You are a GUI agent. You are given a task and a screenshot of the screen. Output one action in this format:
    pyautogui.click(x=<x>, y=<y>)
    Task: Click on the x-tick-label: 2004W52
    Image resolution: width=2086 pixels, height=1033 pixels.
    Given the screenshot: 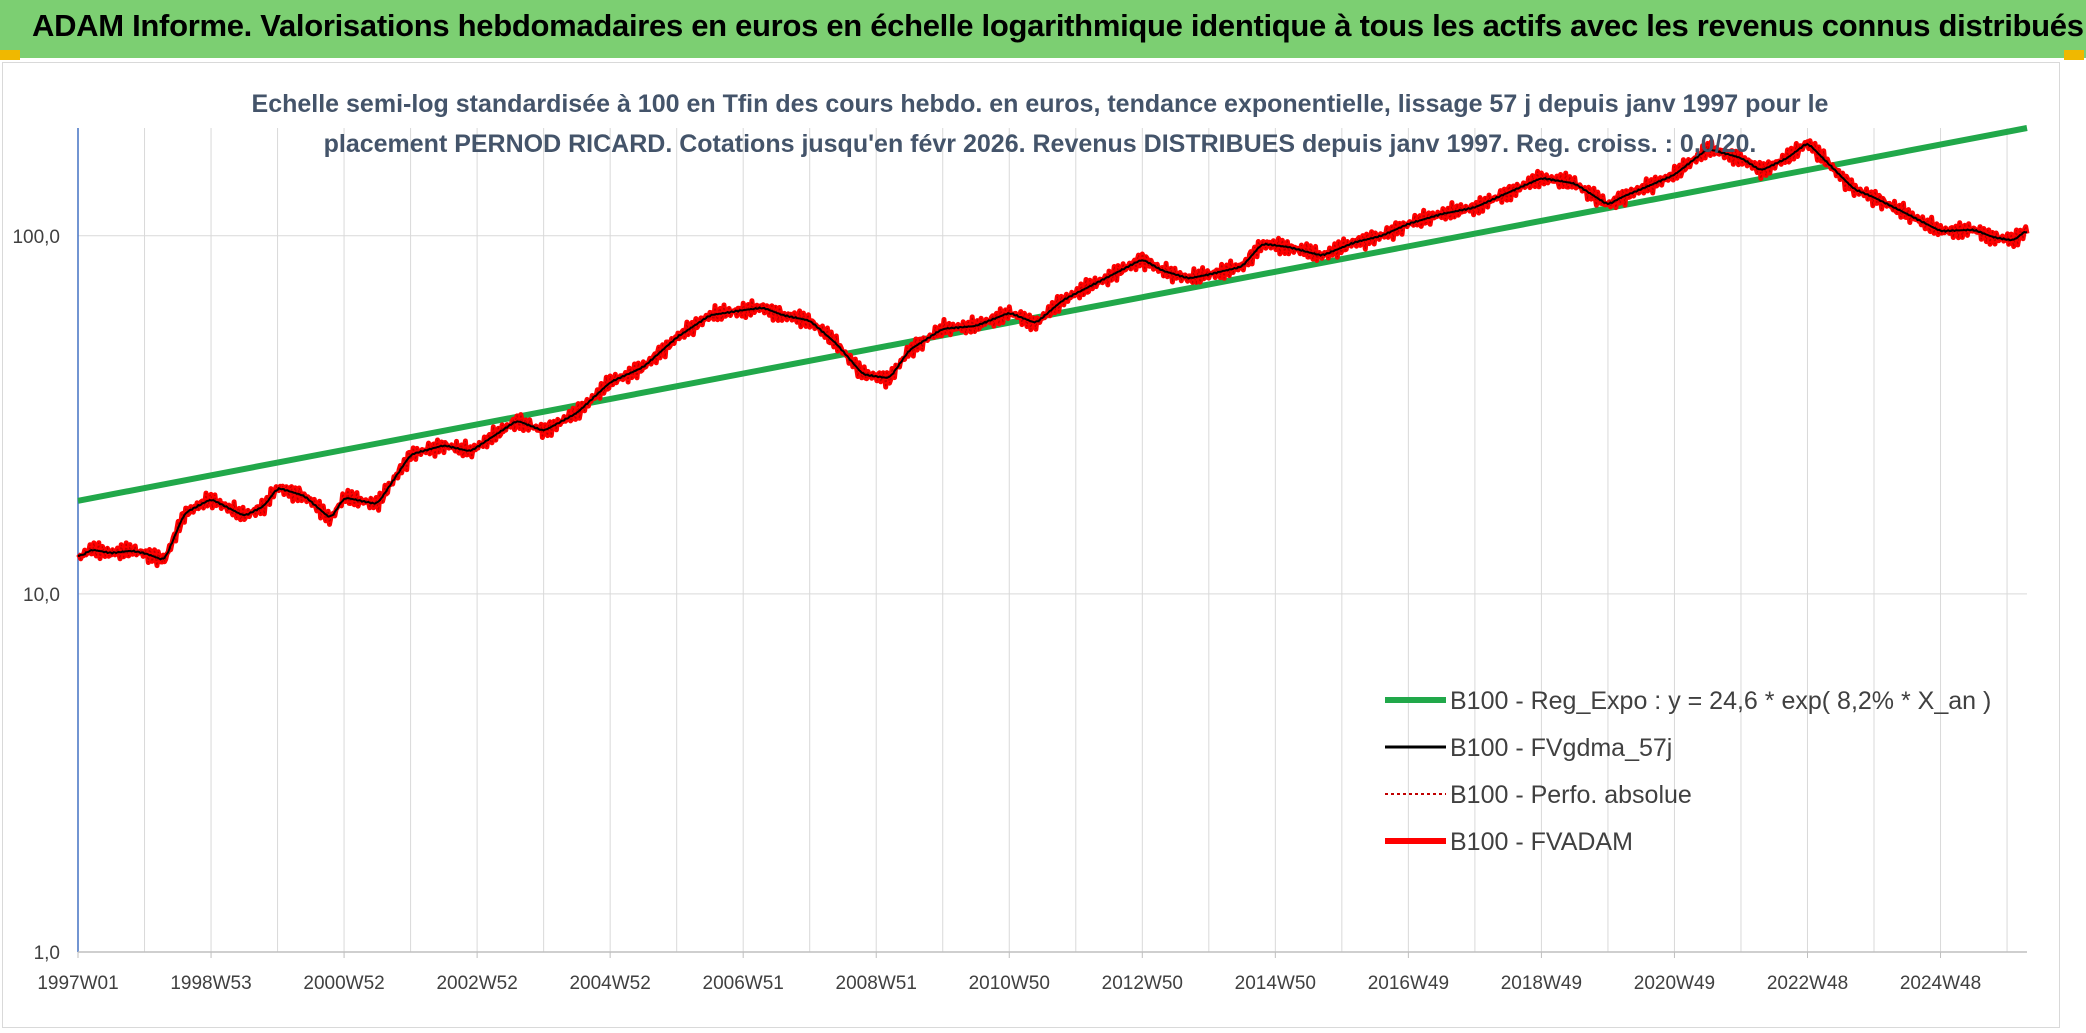 What is the action you would take?
    pyautogui.click(x=609, y=983)
    